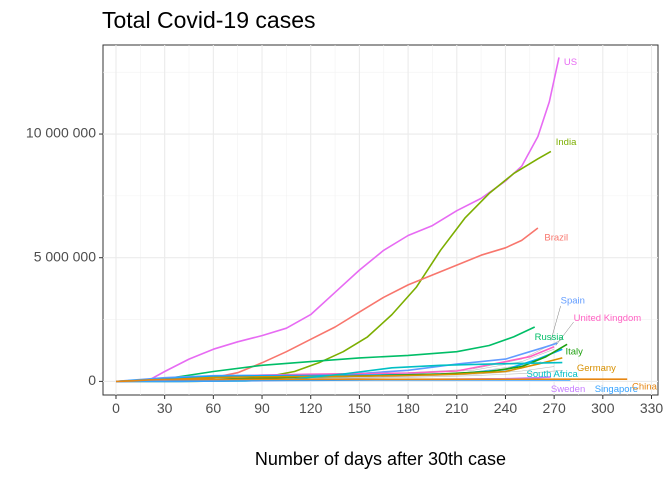 The height and width of the screenshot is (480, 672). What do you see at coordinates (214, 408) in the screenshot?
I see `x-tick-label: 60` at bounding box center [214, 408].